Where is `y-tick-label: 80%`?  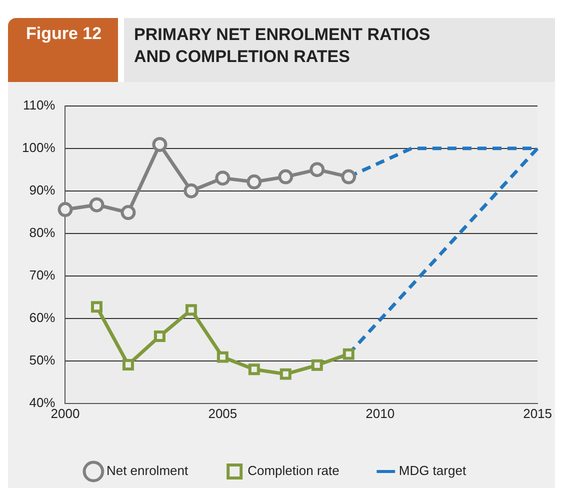 y-tick-label: 80% is located at coordinates (42, 232).